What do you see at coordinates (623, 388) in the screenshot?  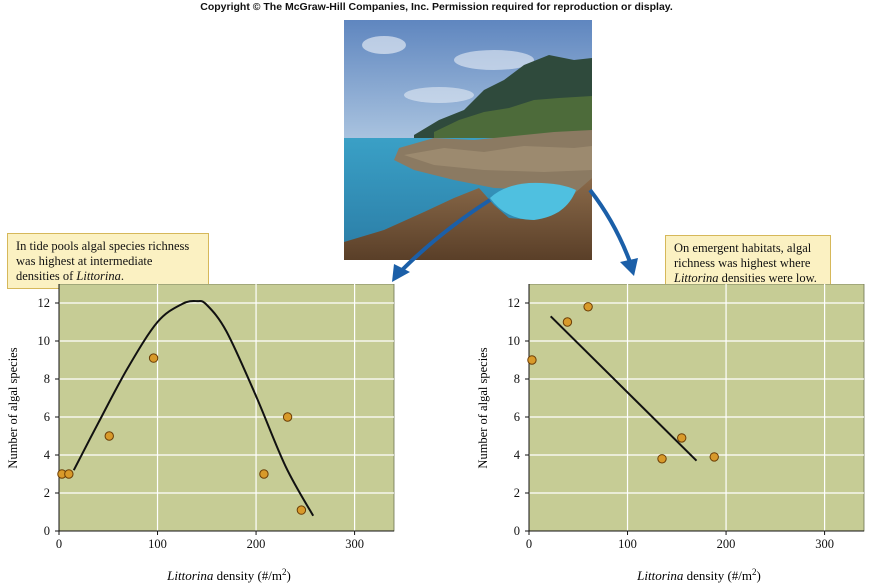 I see `fitted-line` at bounding box center [623, 388].